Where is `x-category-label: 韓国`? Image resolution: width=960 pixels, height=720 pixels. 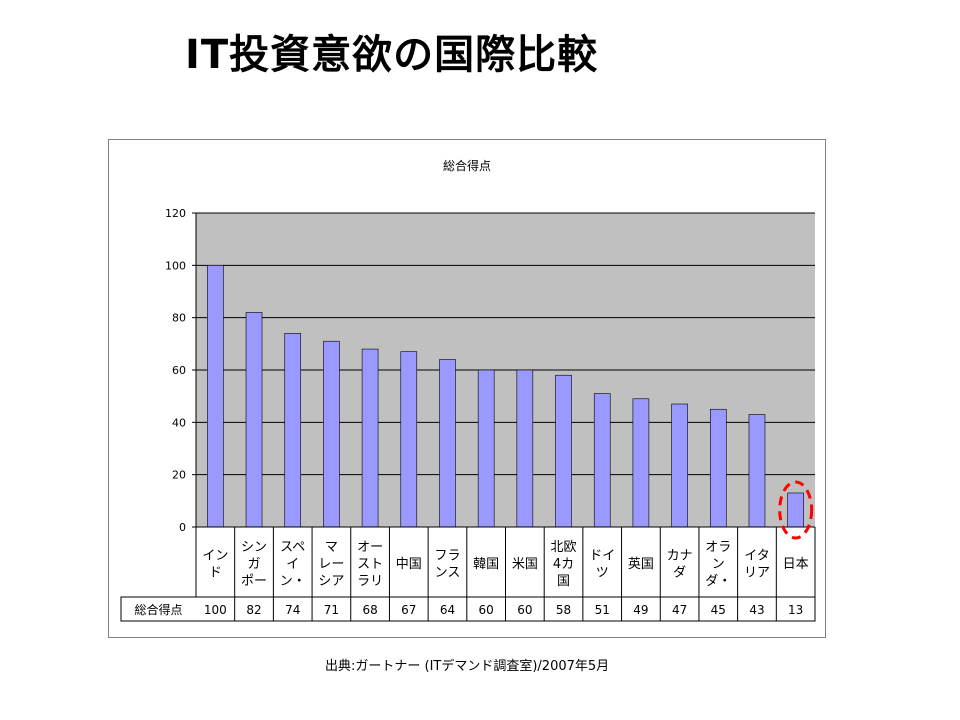 x-category-label: 韓国 is located at coordinates (486, 564).